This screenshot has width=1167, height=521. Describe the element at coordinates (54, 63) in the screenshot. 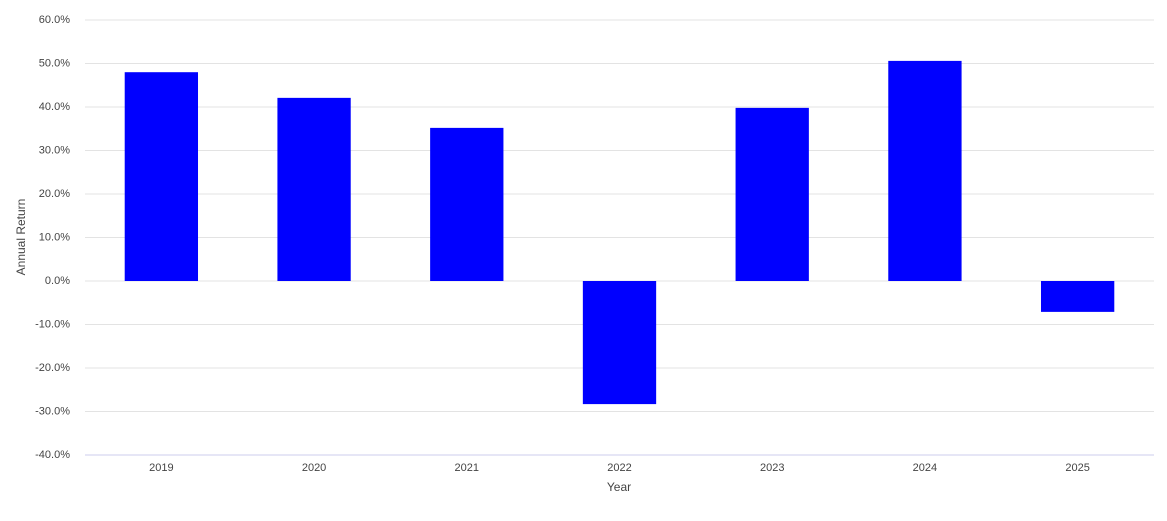

I see `y-tick-label: 50.0%` at that location.